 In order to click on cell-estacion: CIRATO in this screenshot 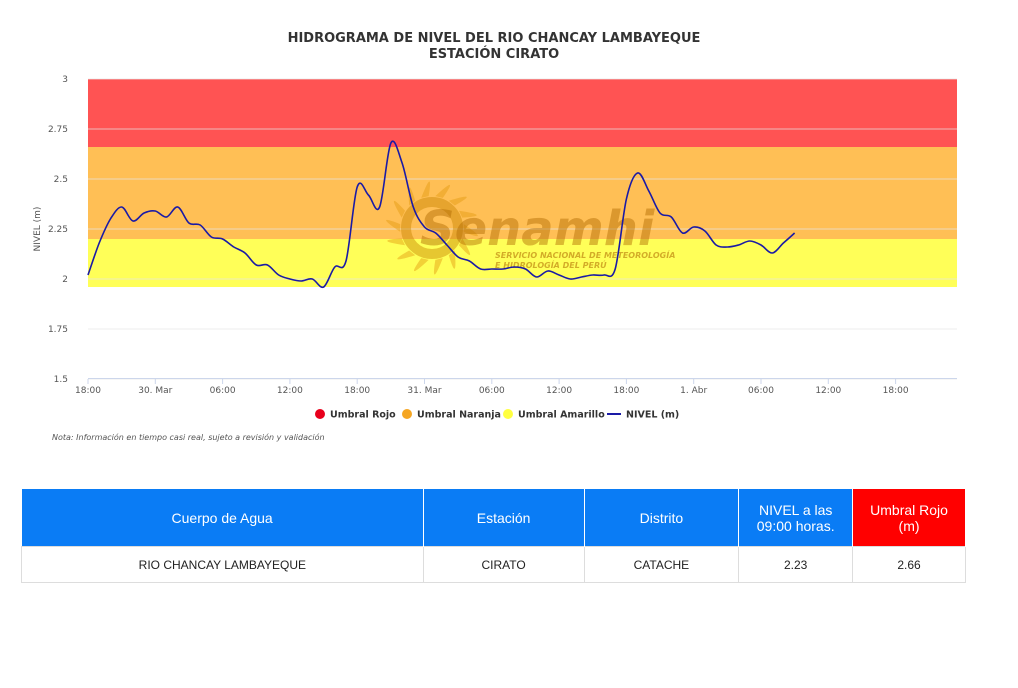, I will do `click(503, 564)`.